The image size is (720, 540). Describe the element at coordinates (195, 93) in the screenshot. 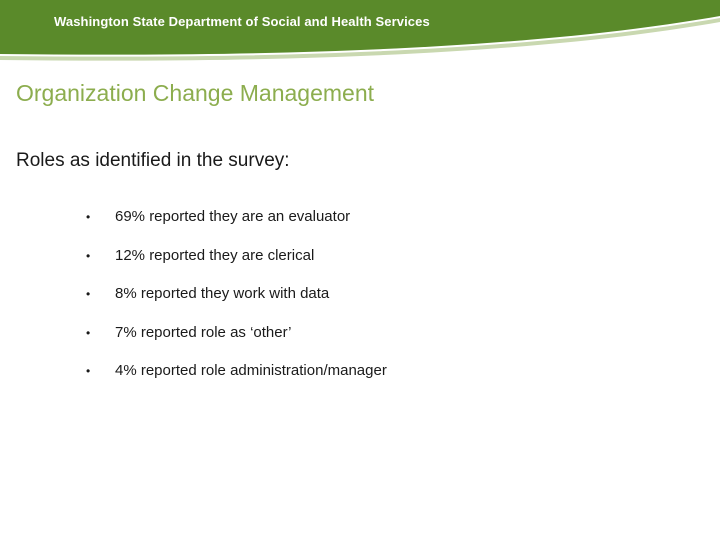

I see `slide-title: Organization Change Management` at that location.